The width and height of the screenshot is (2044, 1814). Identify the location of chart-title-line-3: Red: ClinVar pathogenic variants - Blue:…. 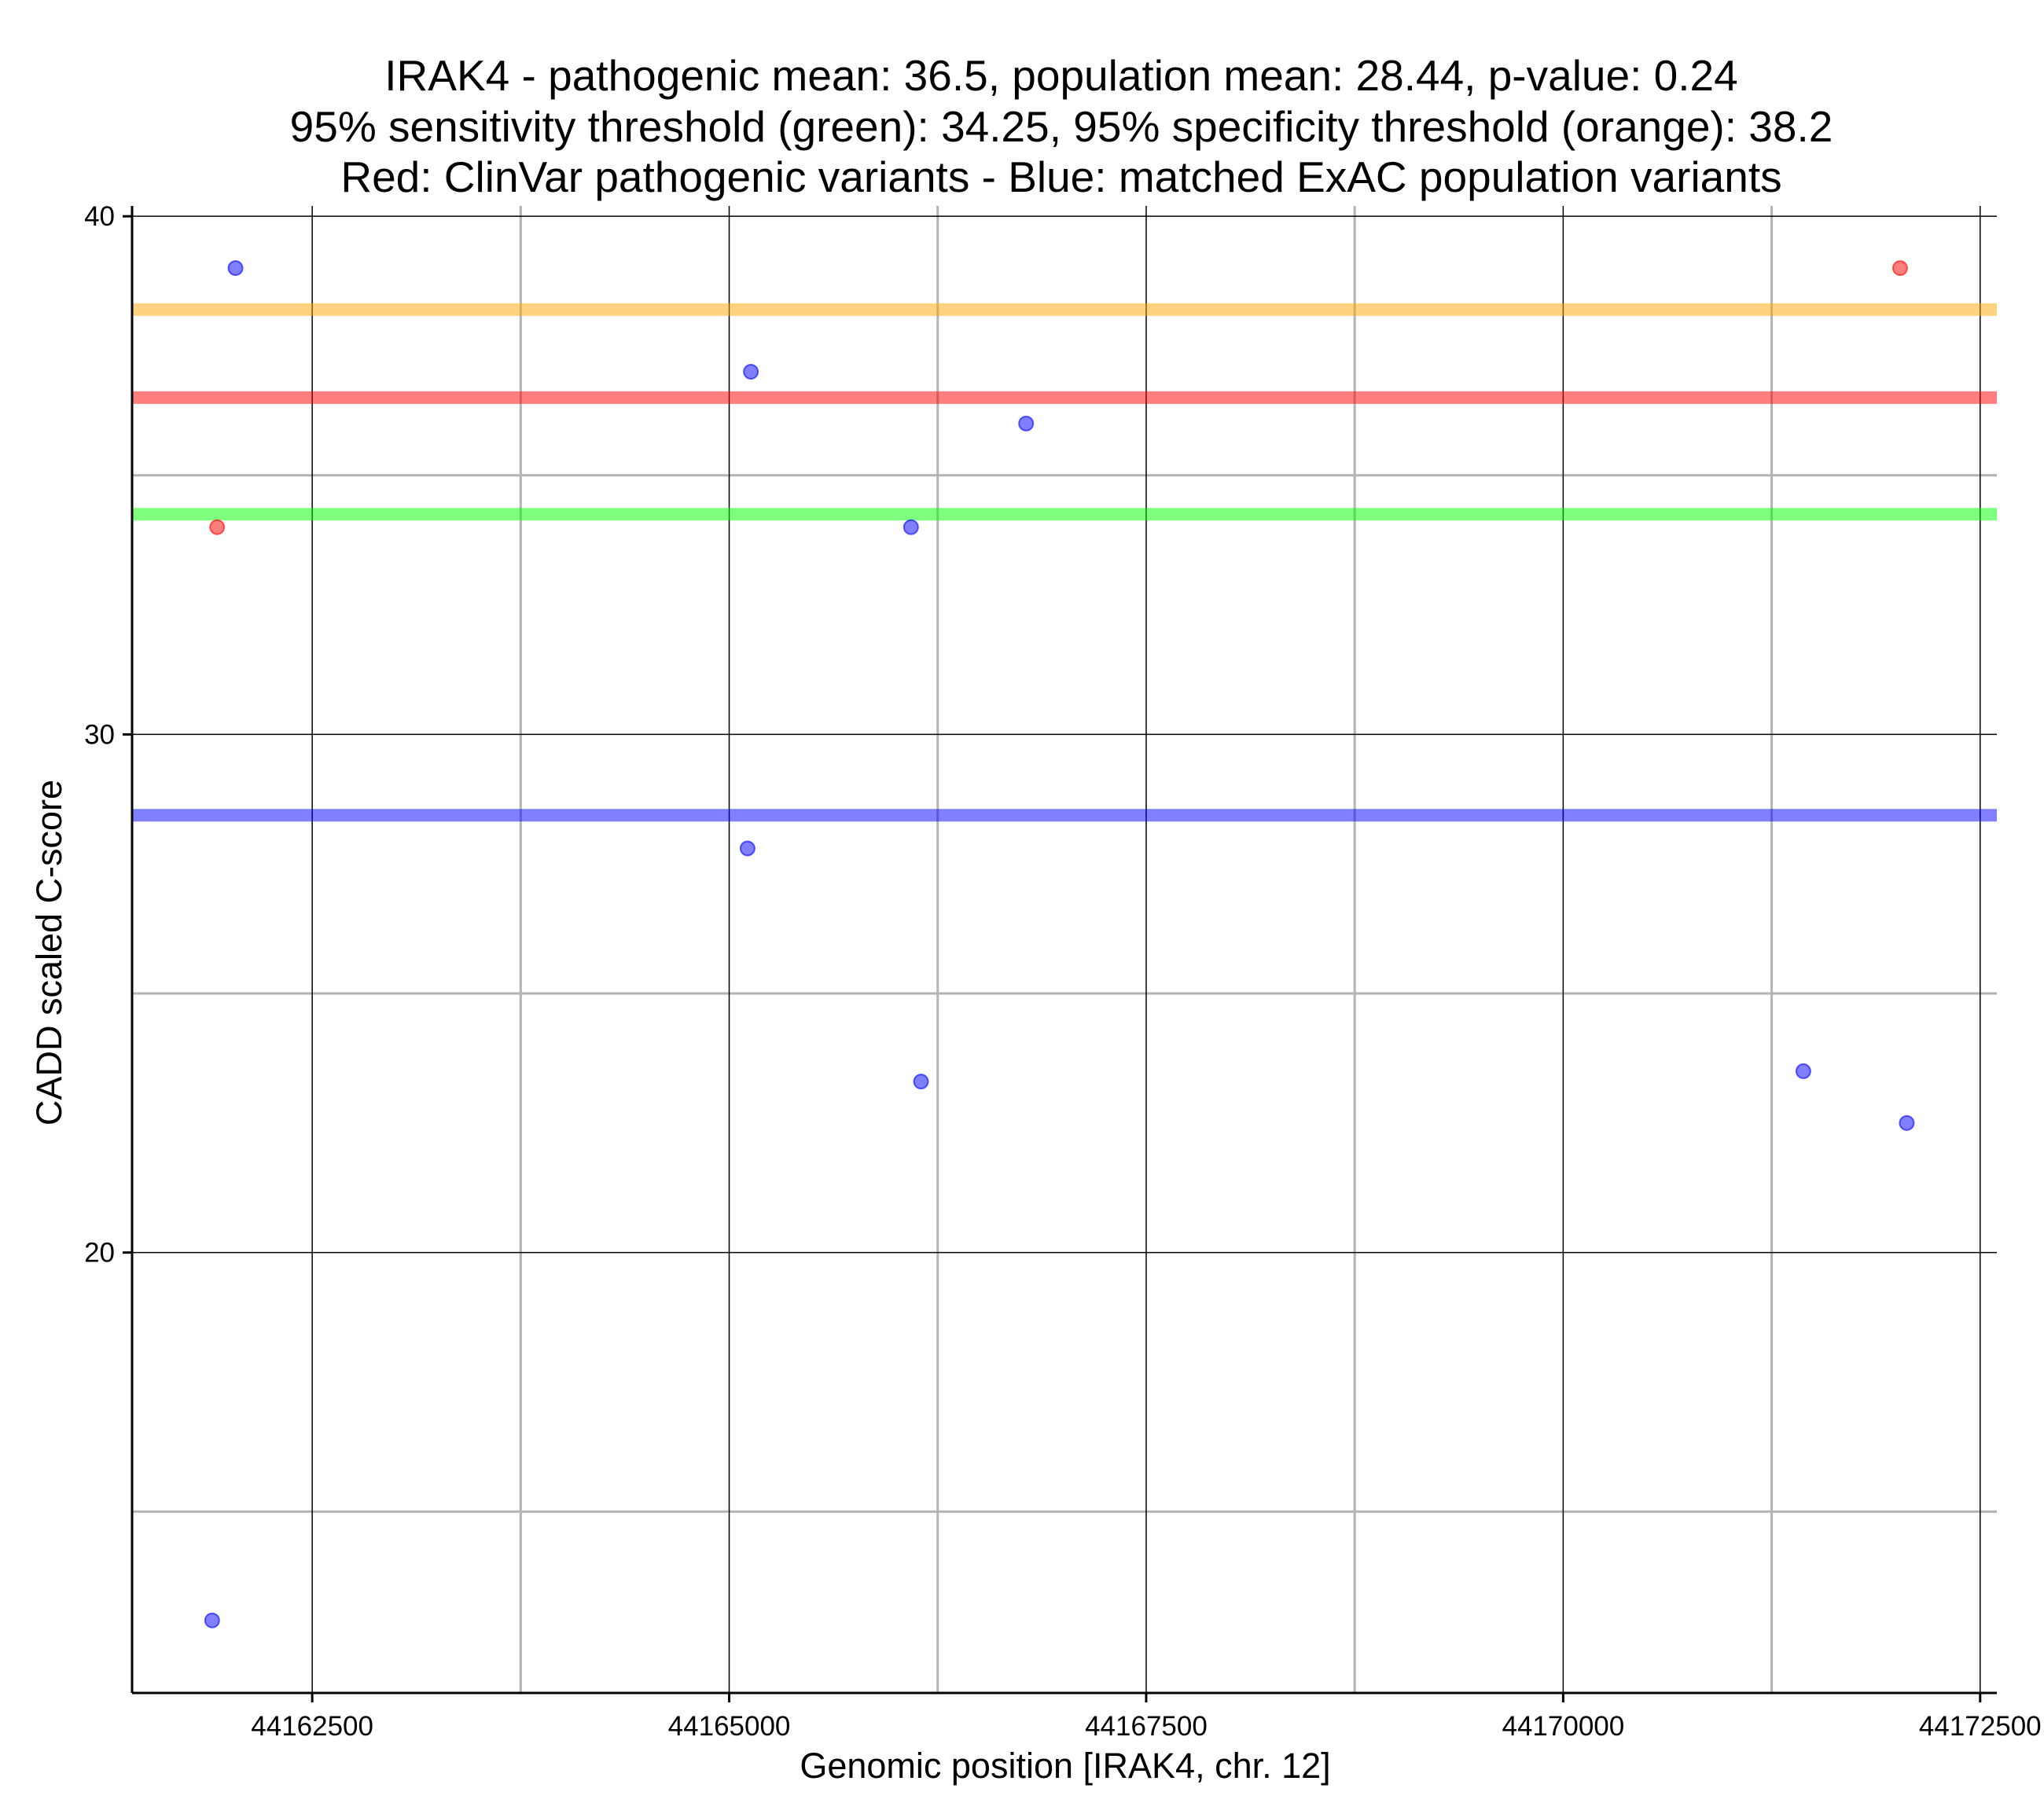
(1060, 176).